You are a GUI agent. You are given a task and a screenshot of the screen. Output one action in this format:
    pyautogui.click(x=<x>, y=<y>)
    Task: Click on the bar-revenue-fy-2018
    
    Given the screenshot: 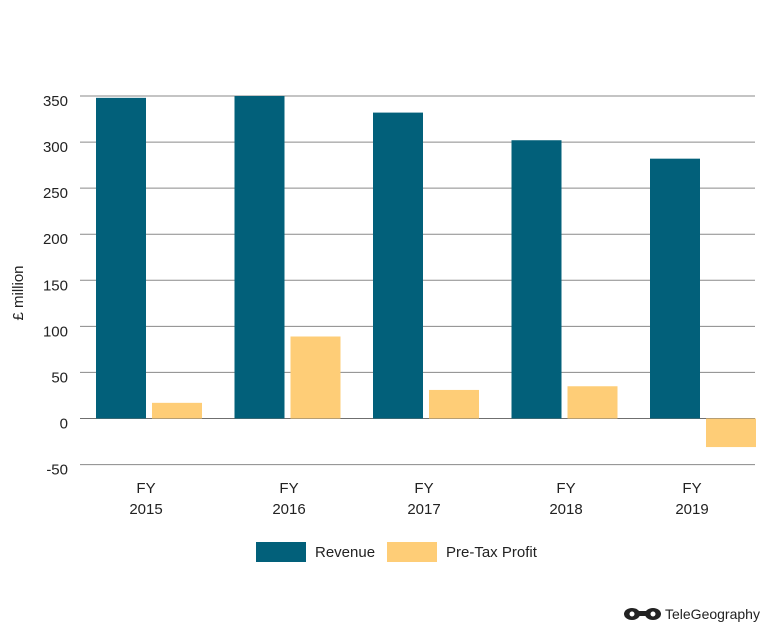 What is the action you would take?
    pyautogui.click(x=536, y=279)
    